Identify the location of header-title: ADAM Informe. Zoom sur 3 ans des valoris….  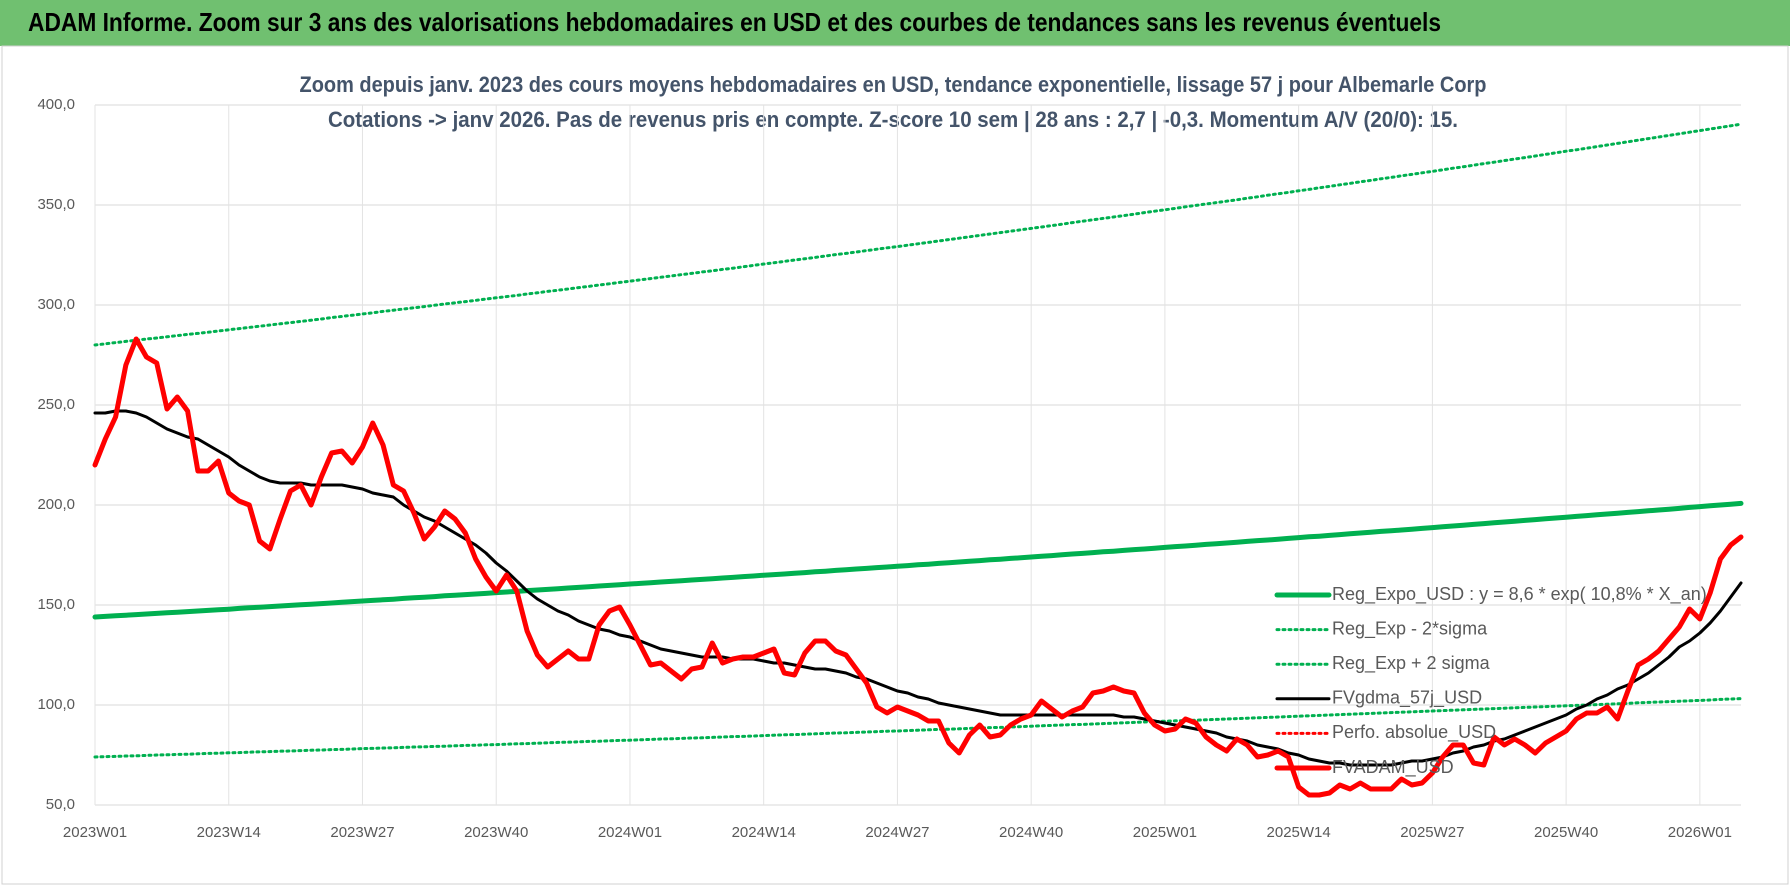
(734, 22).